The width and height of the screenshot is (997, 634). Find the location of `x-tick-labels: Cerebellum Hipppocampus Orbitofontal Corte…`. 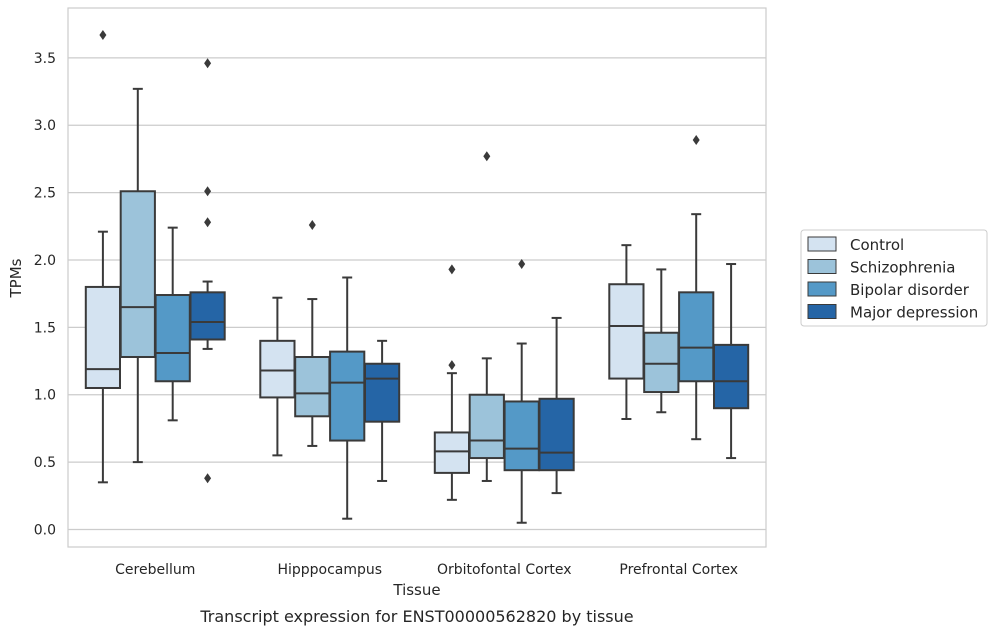

x-tick-labels: Cerebellum Hipppocampus Orbitofontal Corte… is located at coordinates (426, 570).